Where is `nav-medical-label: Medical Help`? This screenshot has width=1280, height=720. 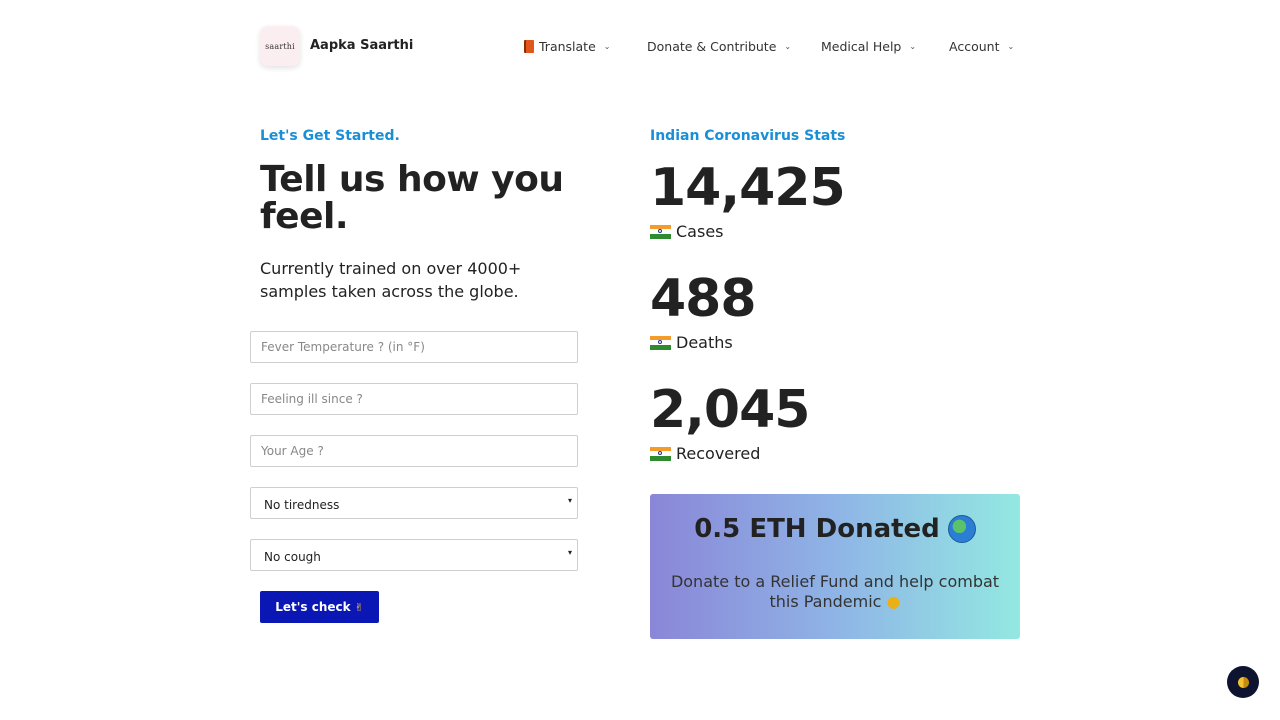
nav-medical-label: Medical Help is located at coordinates (861, 46).